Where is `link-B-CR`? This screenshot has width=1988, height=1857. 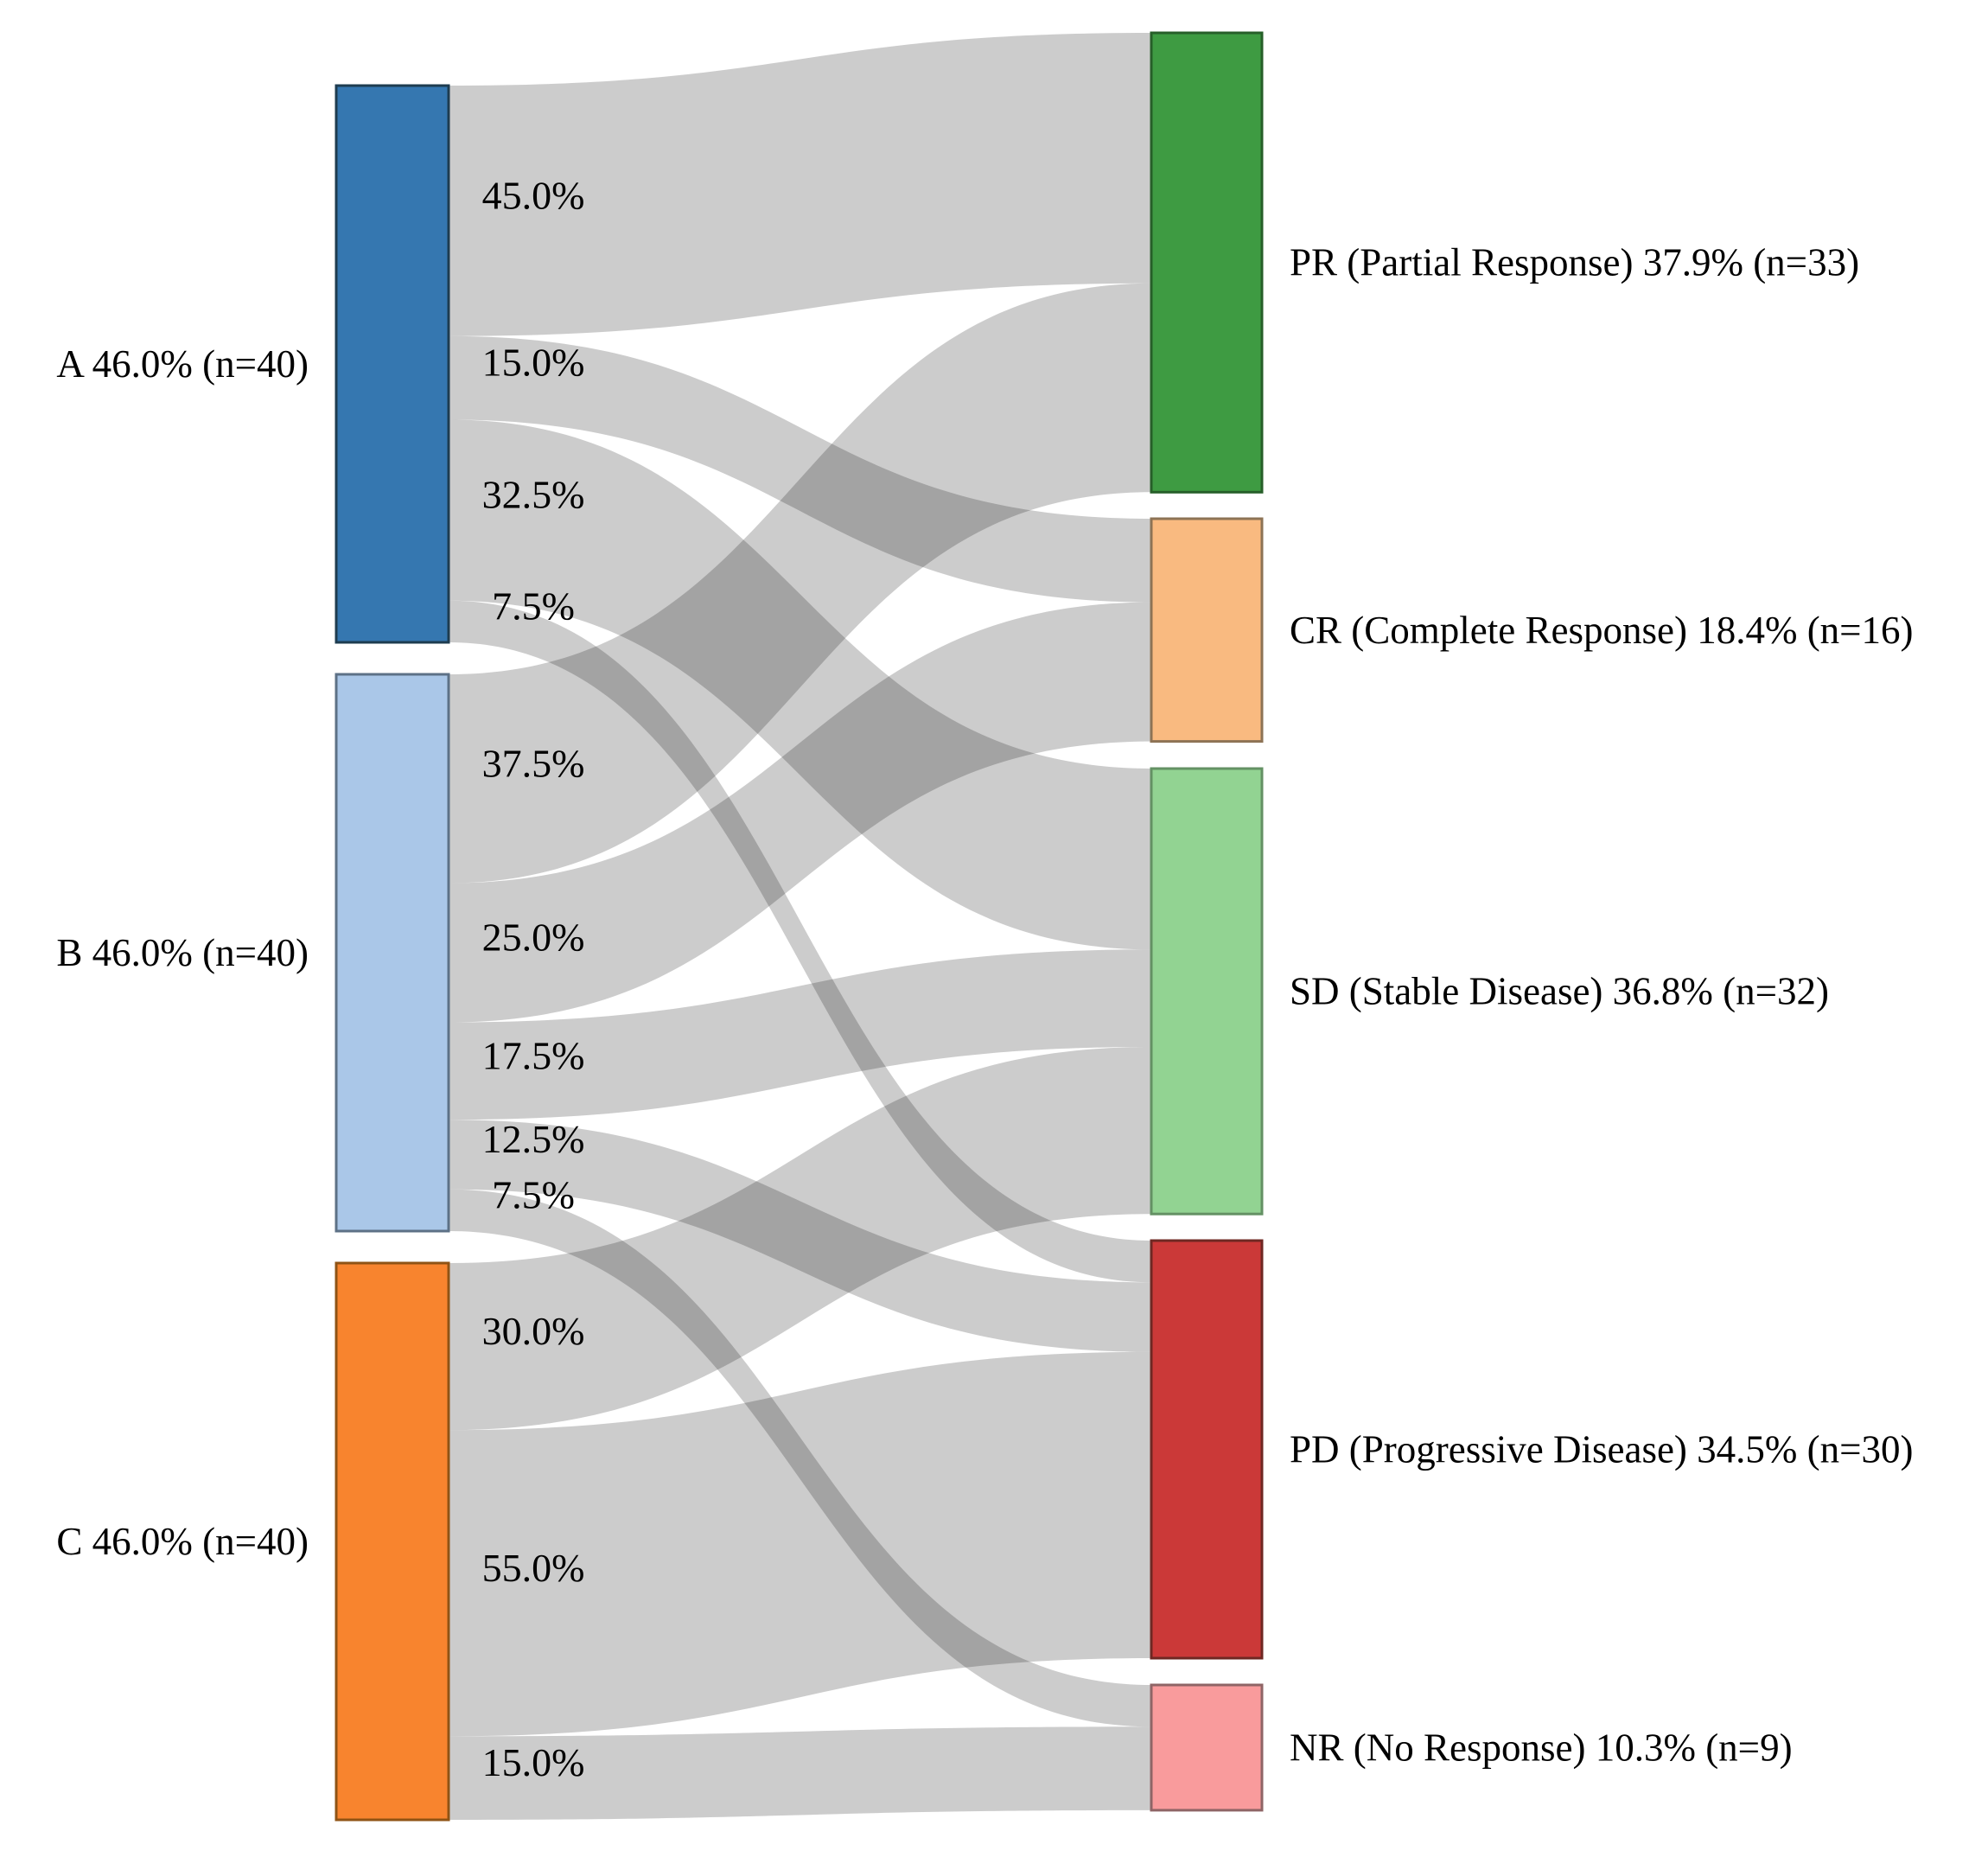 link-B-CR is located at coordinates (800, 812).